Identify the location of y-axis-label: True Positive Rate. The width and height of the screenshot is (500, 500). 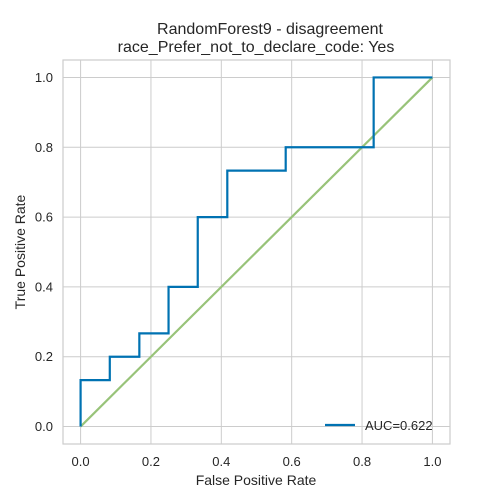
(20, 251).